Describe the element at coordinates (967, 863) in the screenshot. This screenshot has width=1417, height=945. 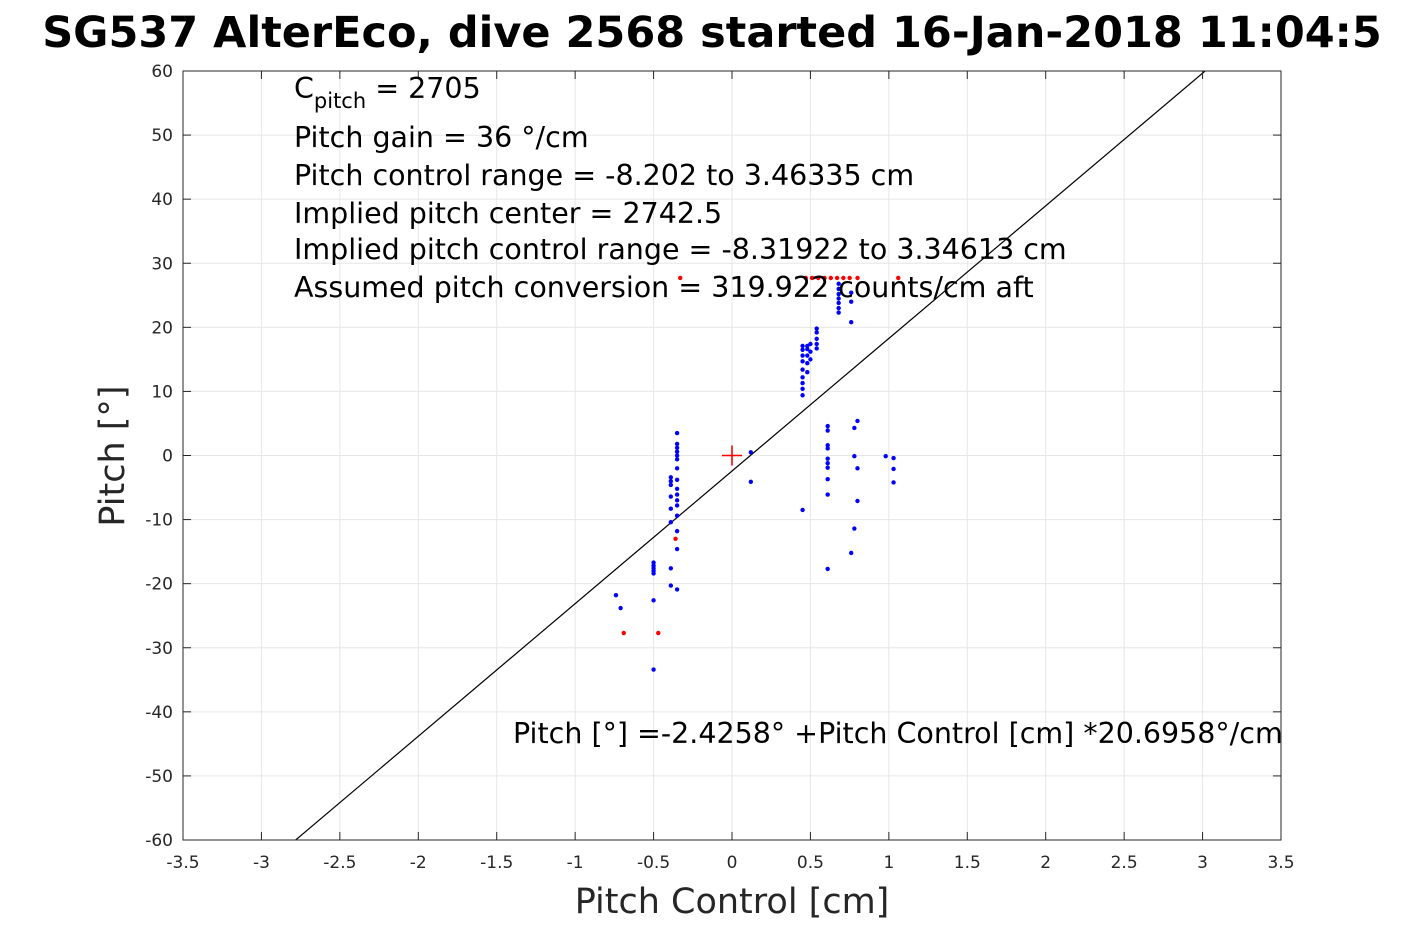
I see `x-tick-label: 1.5` at that location.